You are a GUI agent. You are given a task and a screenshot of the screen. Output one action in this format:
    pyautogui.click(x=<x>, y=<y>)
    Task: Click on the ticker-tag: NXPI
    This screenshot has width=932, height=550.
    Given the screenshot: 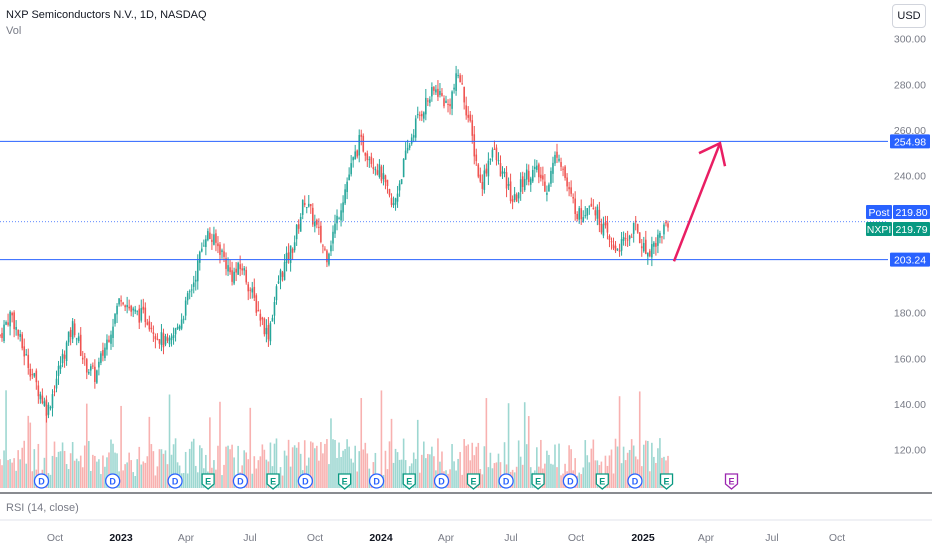 What is the action you would take?
    pyautogui.click(x=879, y=230)
    